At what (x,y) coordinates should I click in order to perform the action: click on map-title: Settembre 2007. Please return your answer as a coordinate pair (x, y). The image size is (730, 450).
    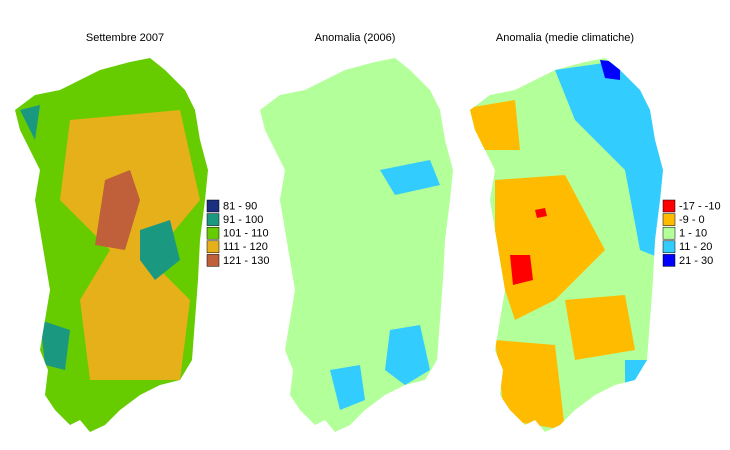
    Looking at the image, I should click on (125, 38).